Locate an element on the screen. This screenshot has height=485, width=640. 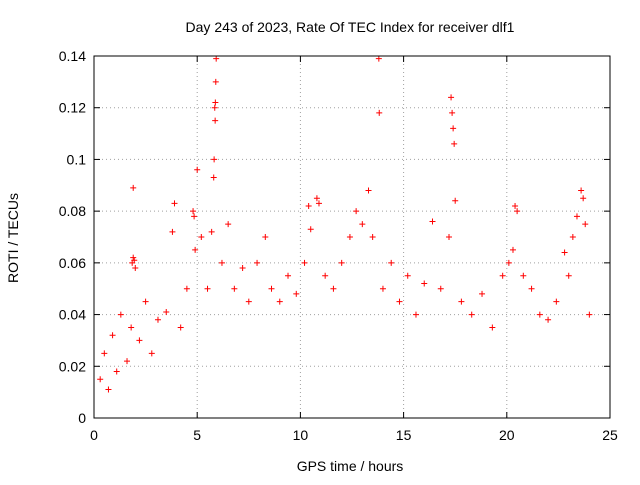
x-tick-label: 5 is located at coordinates (197, 435).